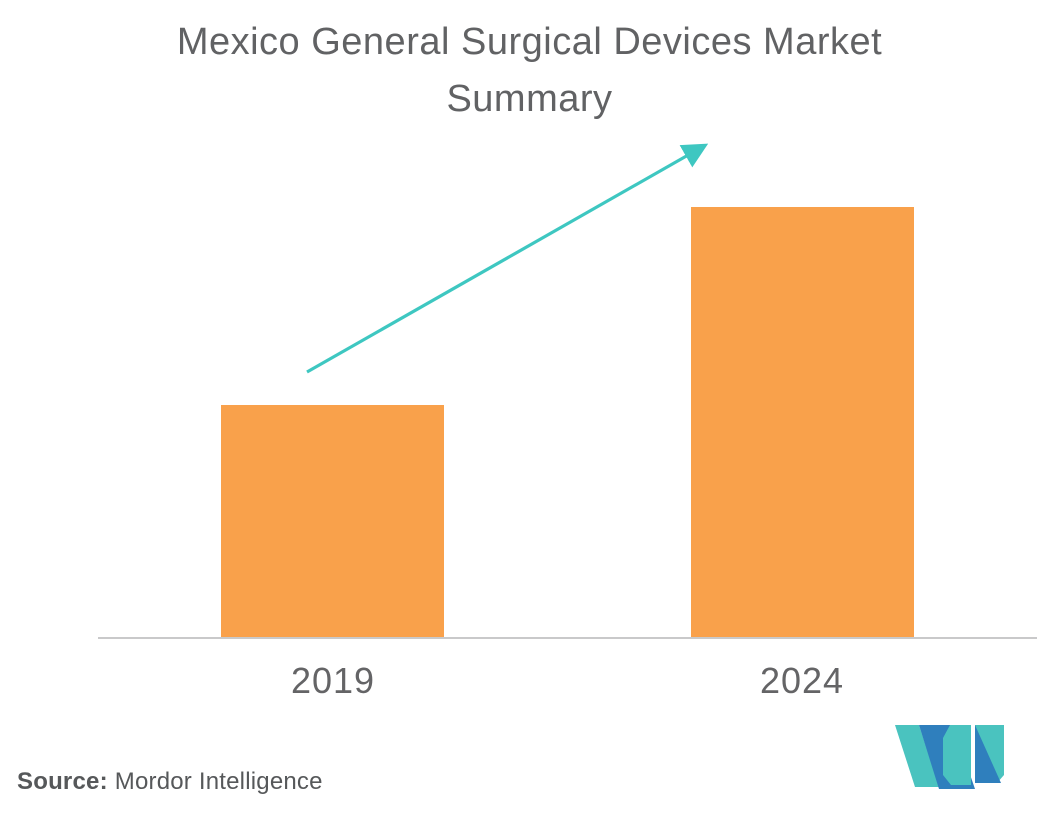  I want to click on x-axis-line, so click(567, 638).